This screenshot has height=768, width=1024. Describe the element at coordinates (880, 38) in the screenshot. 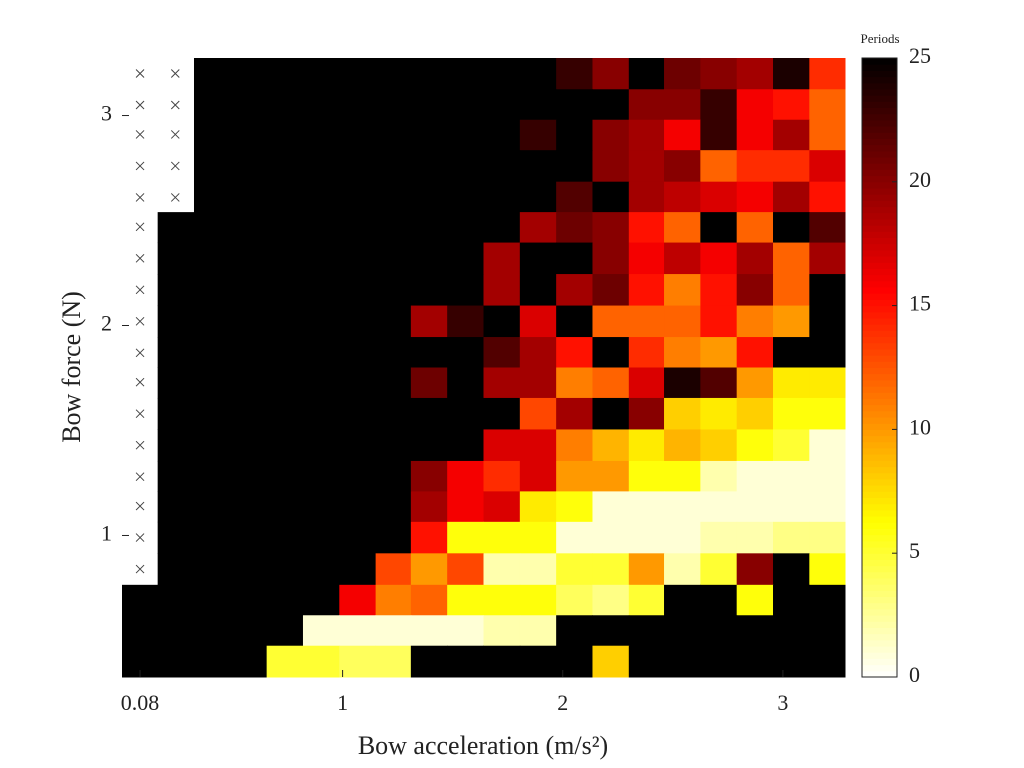

I see `colorbar-title: Periods` at that location.